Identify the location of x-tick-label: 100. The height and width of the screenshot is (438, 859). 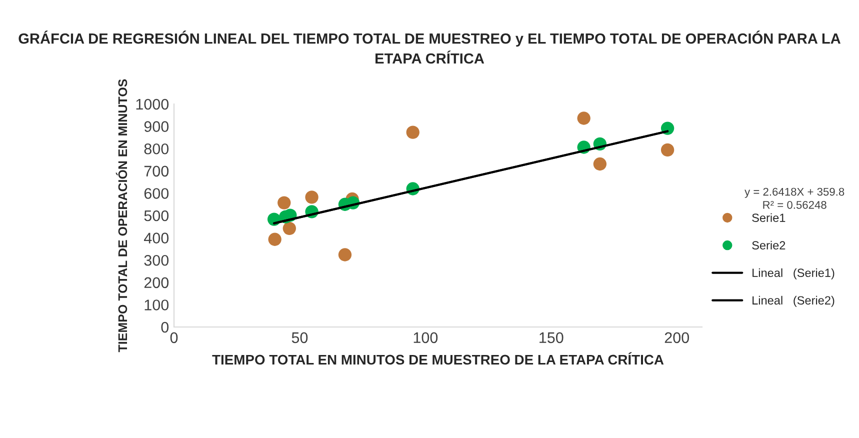
(426, 338).